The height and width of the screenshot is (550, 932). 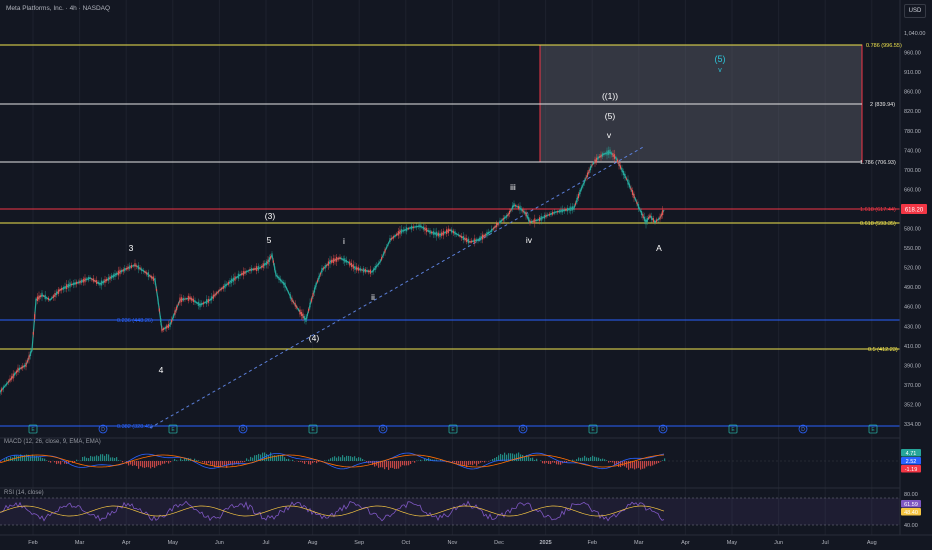 What do you see at coordinates (720, 59) in the screenshot?
I see `target-p5-label: (5)` at bounding box center [720, 59].